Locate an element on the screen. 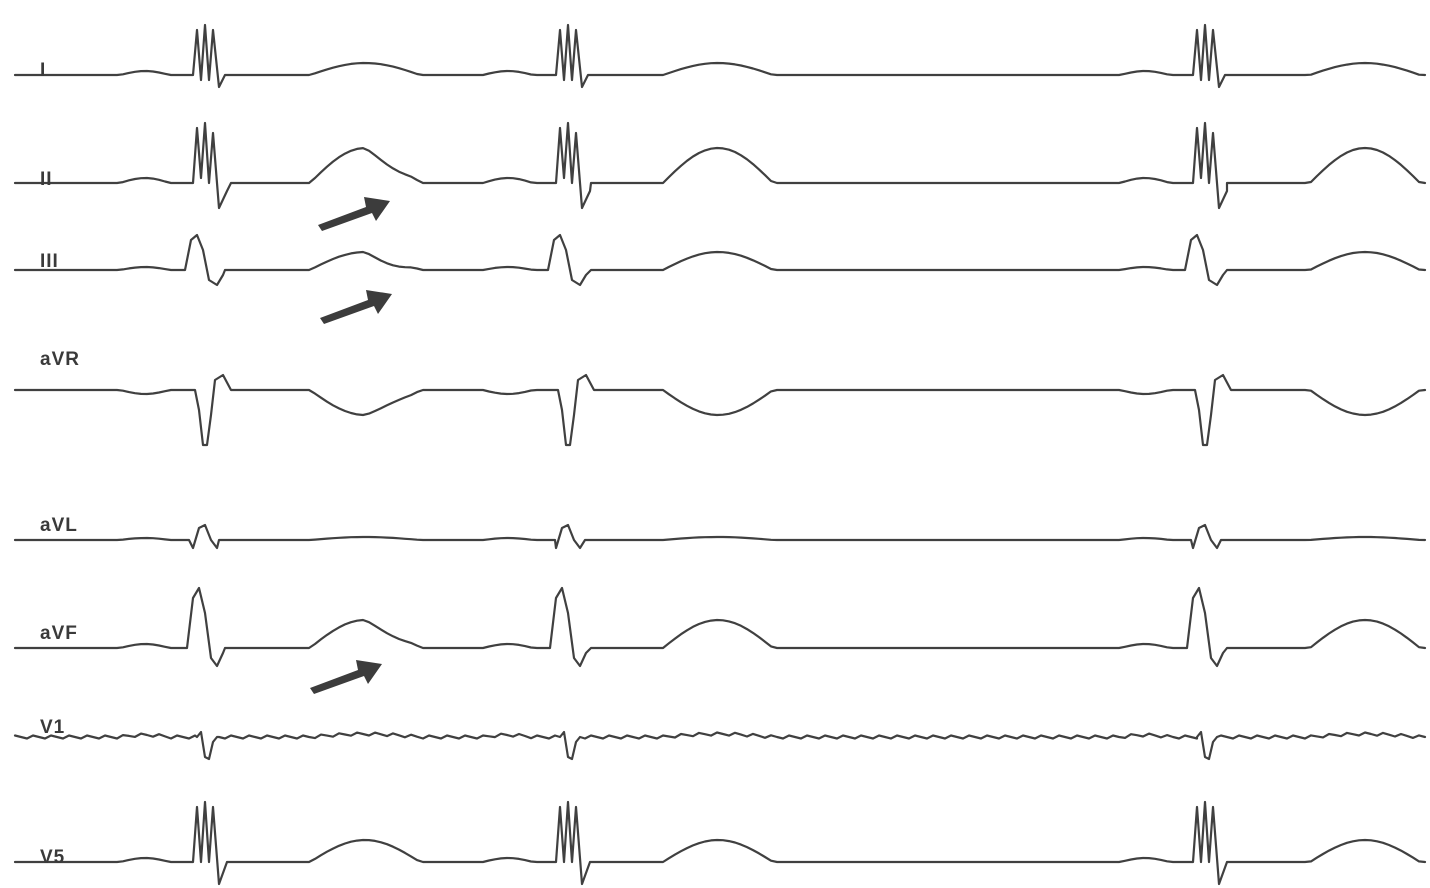 The height and width of the screenshot is (888, 1430). ecg-trace-aVF is located at coordinates (720, 627).